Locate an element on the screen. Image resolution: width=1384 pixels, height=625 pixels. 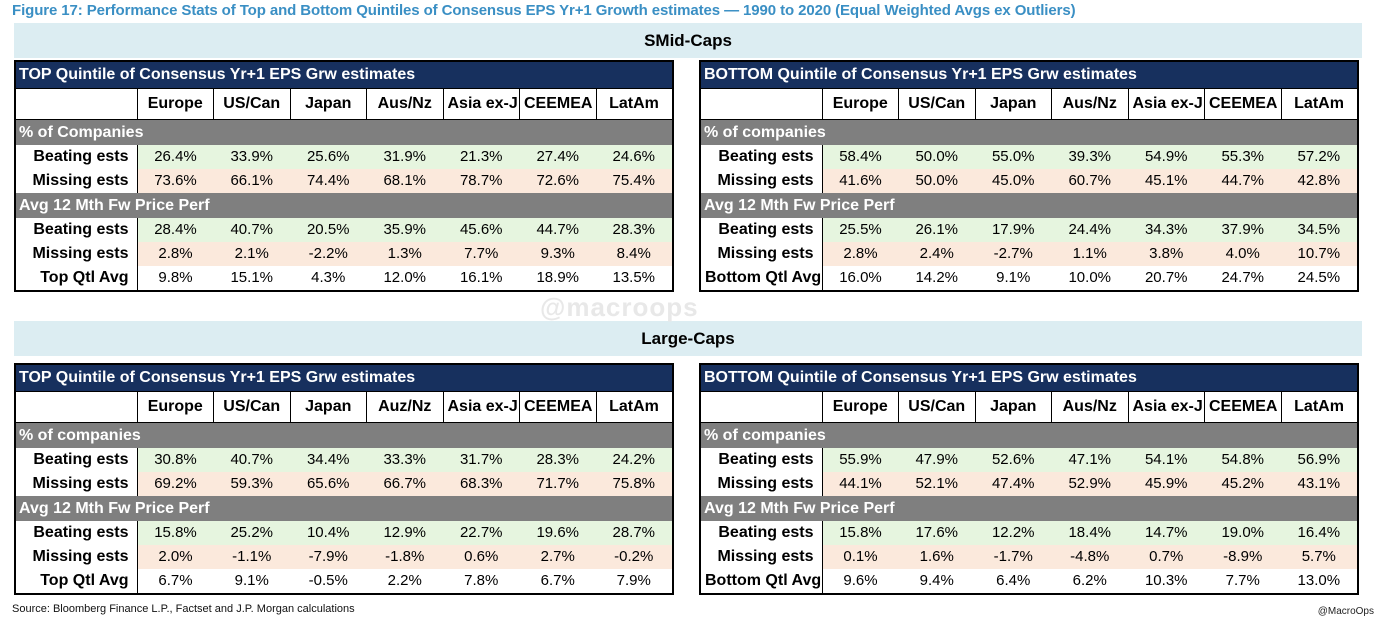
value-cell: 17.9% is located at coordinates (1013, 230).